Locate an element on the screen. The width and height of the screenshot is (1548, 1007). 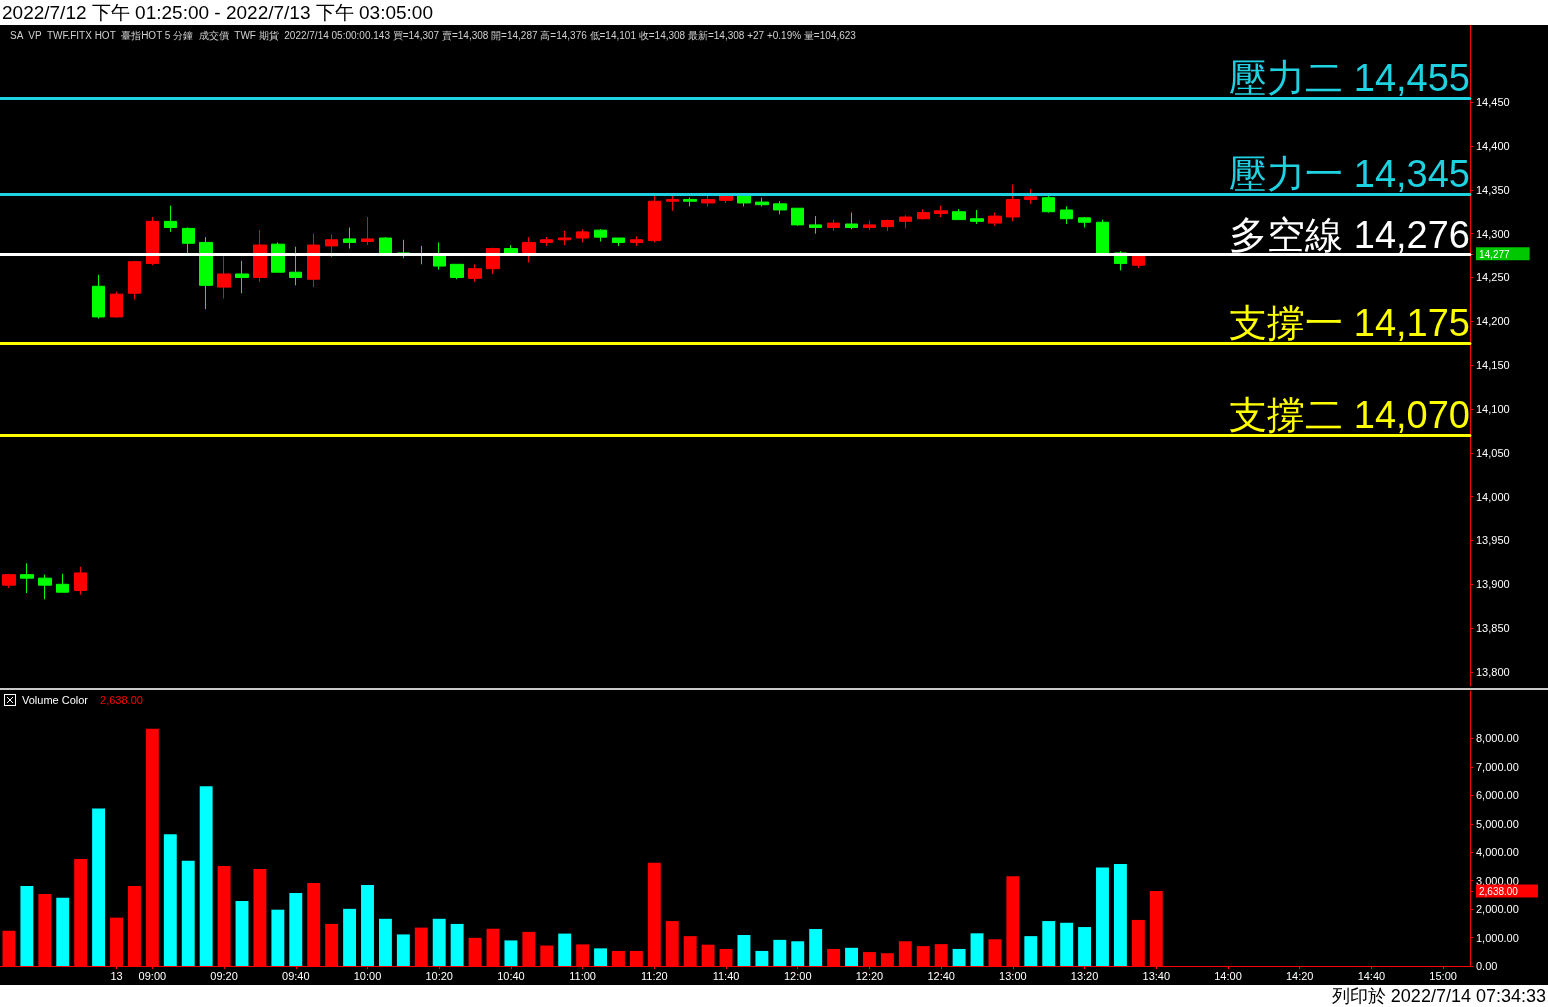
y-tick-label: 7,000.00 is located at coordinates (1497, 766).